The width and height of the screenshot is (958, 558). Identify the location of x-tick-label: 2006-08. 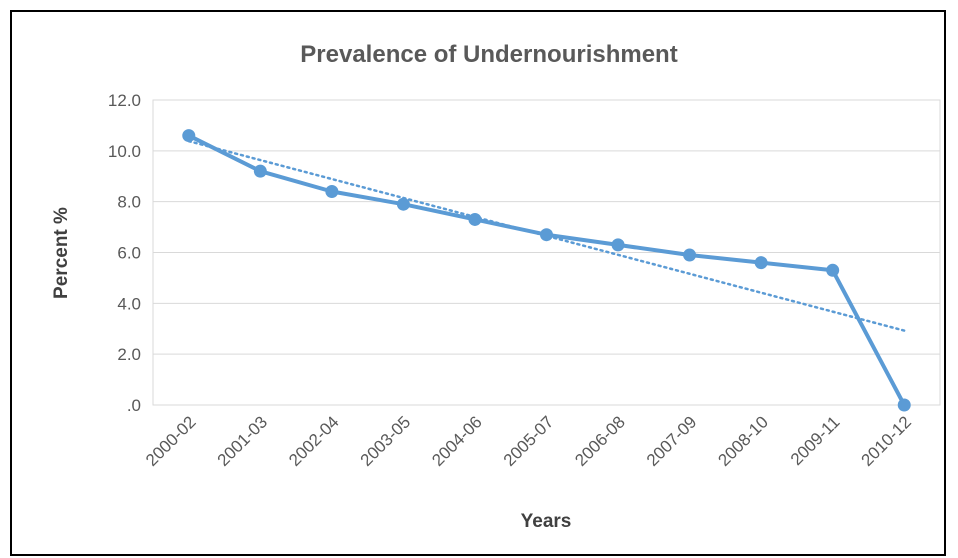
(600, 441).